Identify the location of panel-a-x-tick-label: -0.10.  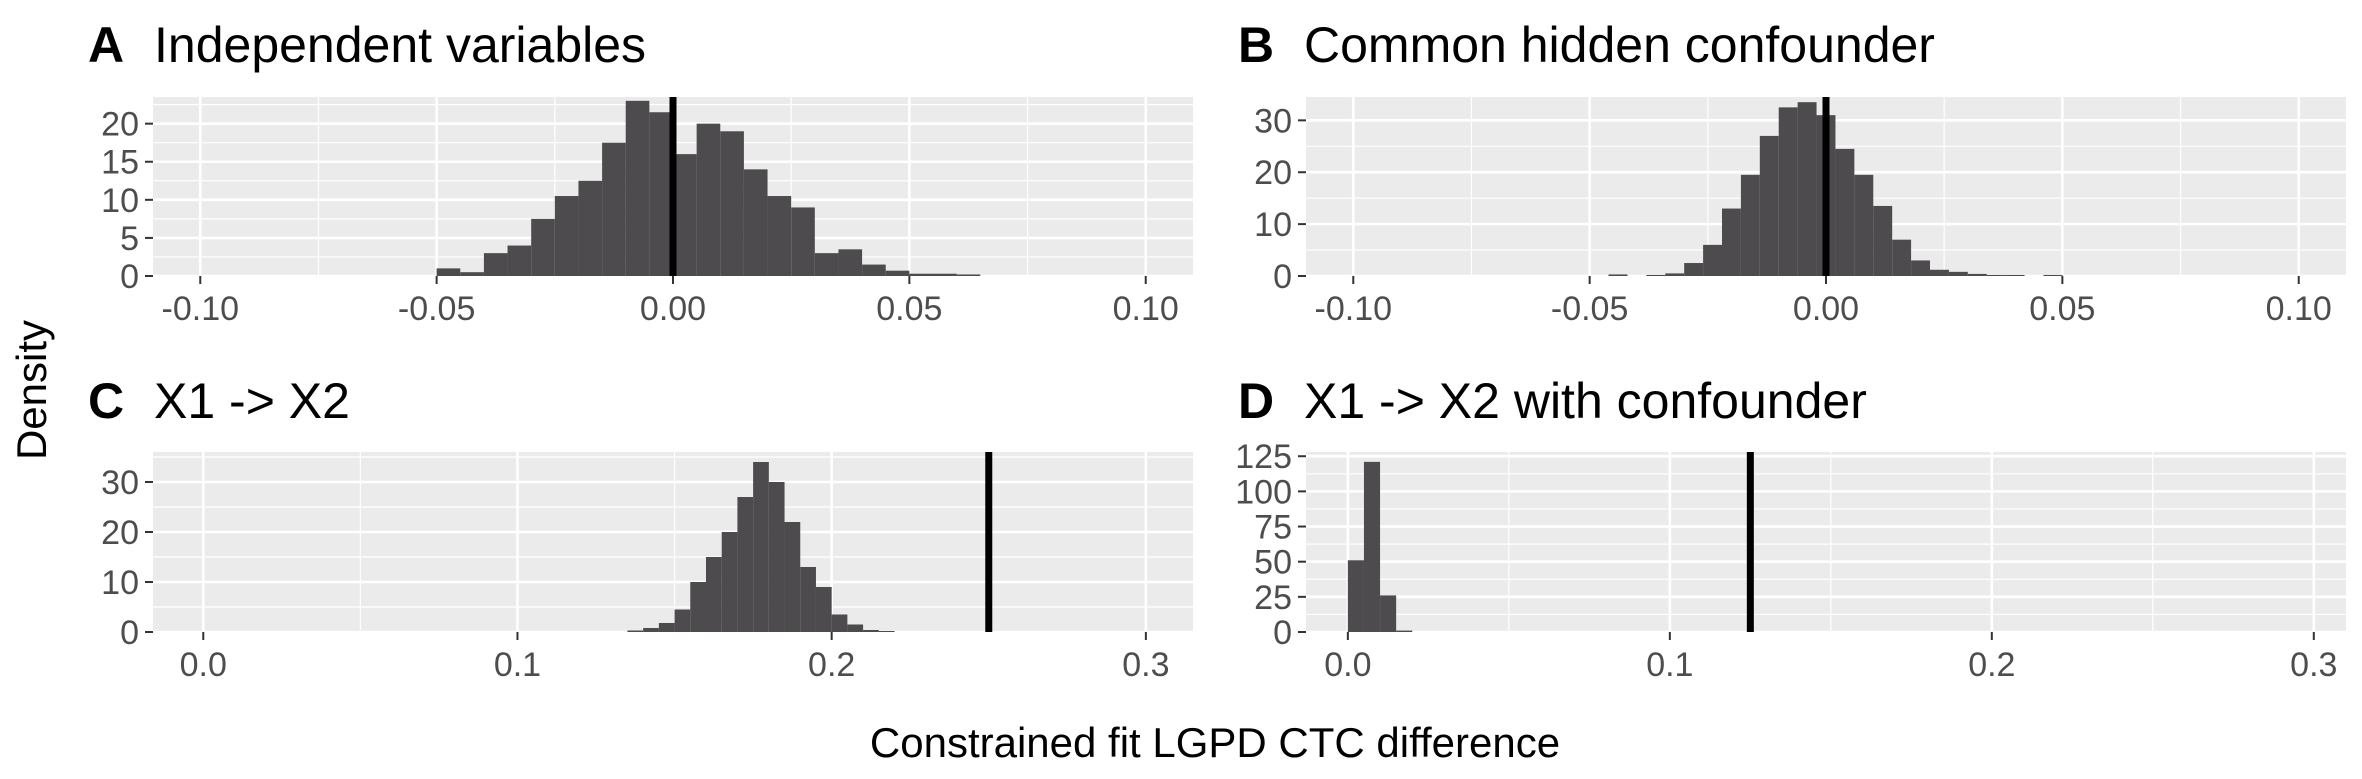
(201, 309).